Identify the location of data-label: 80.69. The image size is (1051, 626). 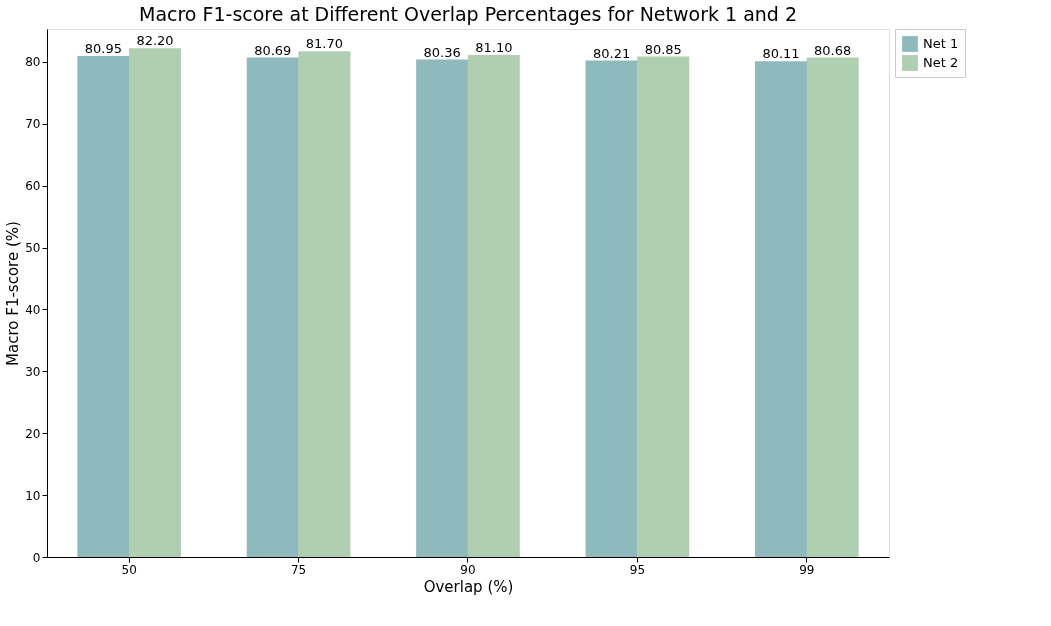
(273, 50).